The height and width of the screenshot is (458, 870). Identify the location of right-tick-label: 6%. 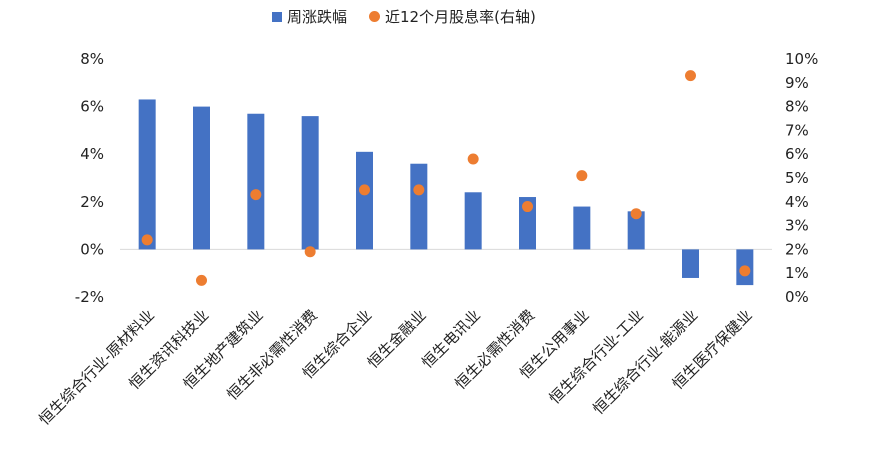
(797, 154).